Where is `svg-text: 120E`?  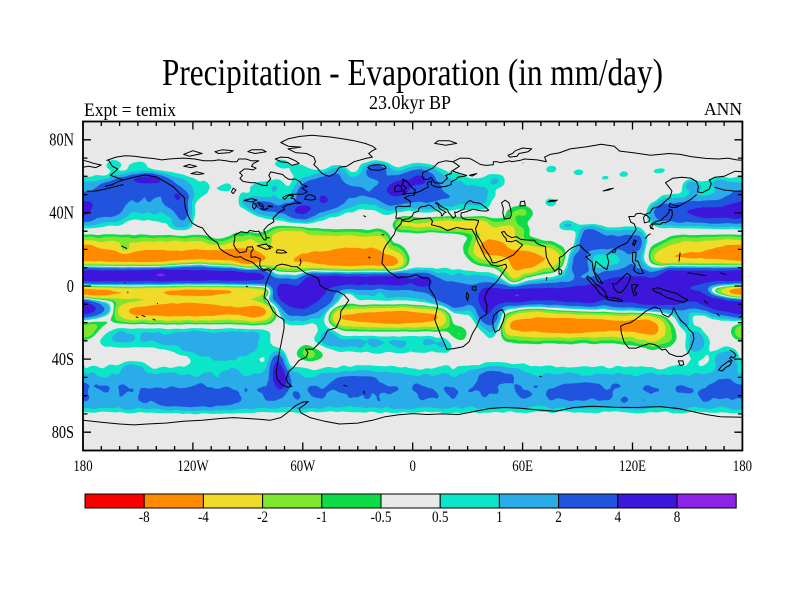
svg-text: 120E is located at coordinates (632, 466).